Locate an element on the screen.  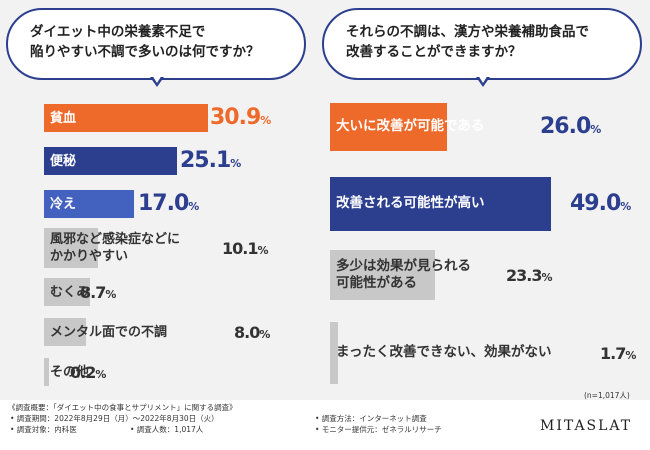
category-label-line: 便秘 is located at coordinates (63, 161).